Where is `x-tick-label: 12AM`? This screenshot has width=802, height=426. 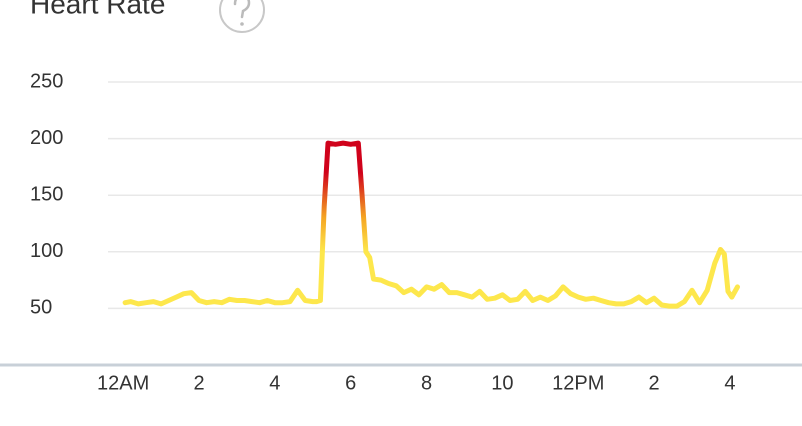
x-tick-label: 12AM is located at coordinates (123, 383).